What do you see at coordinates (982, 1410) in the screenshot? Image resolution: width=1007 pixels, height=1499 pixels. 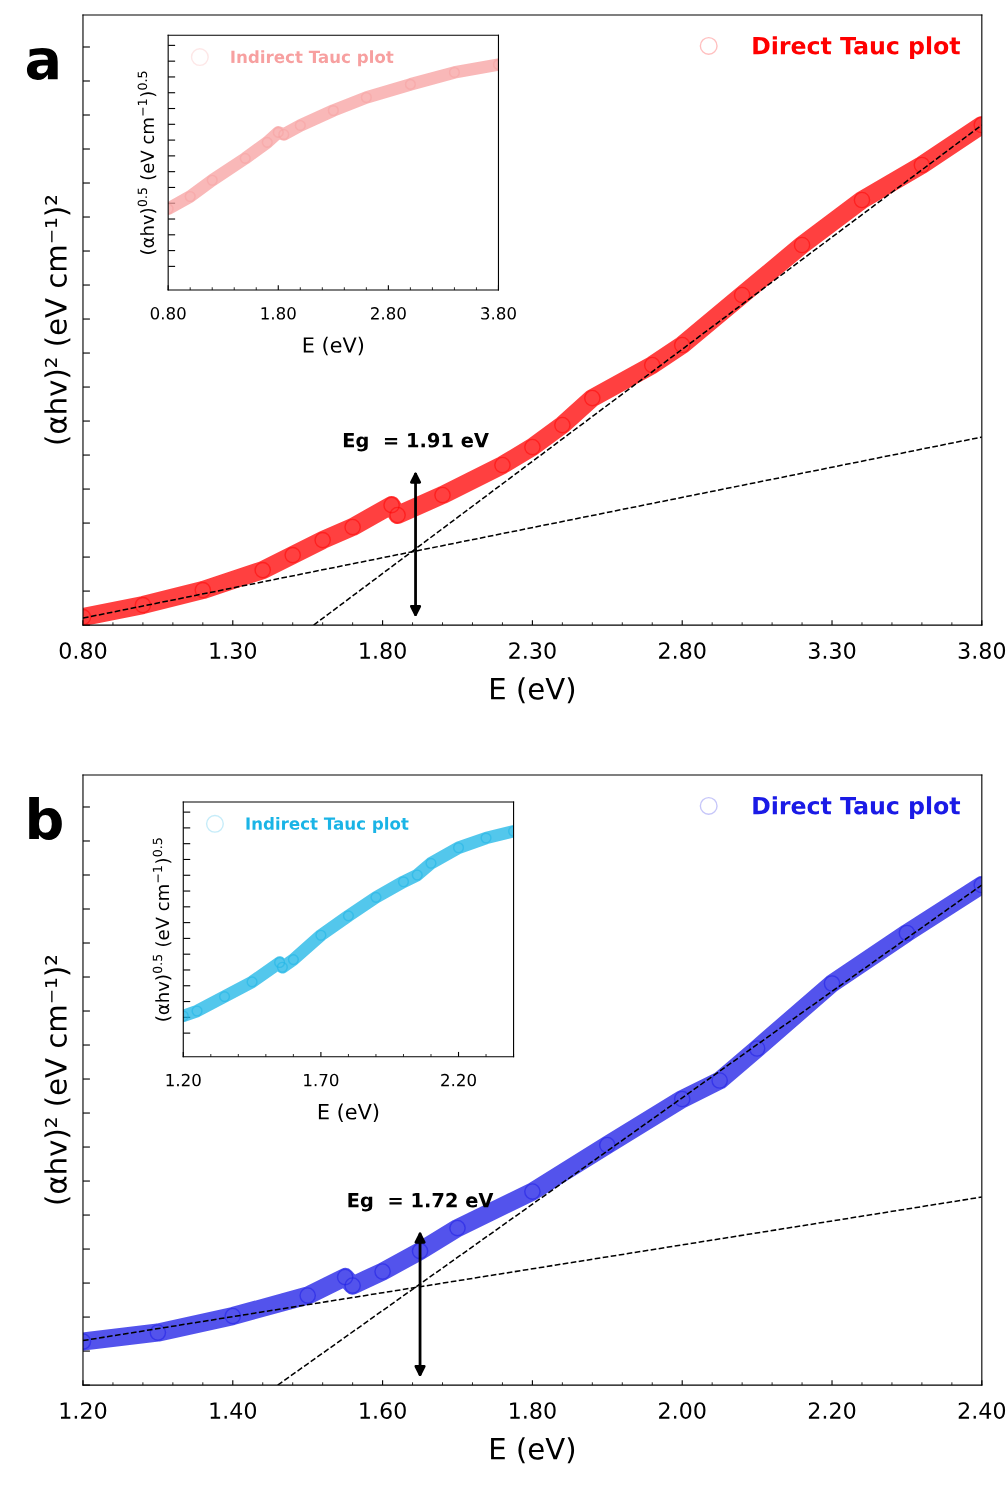 I see `x-tick-label: 2.40` at bounding box center [982, 1410].